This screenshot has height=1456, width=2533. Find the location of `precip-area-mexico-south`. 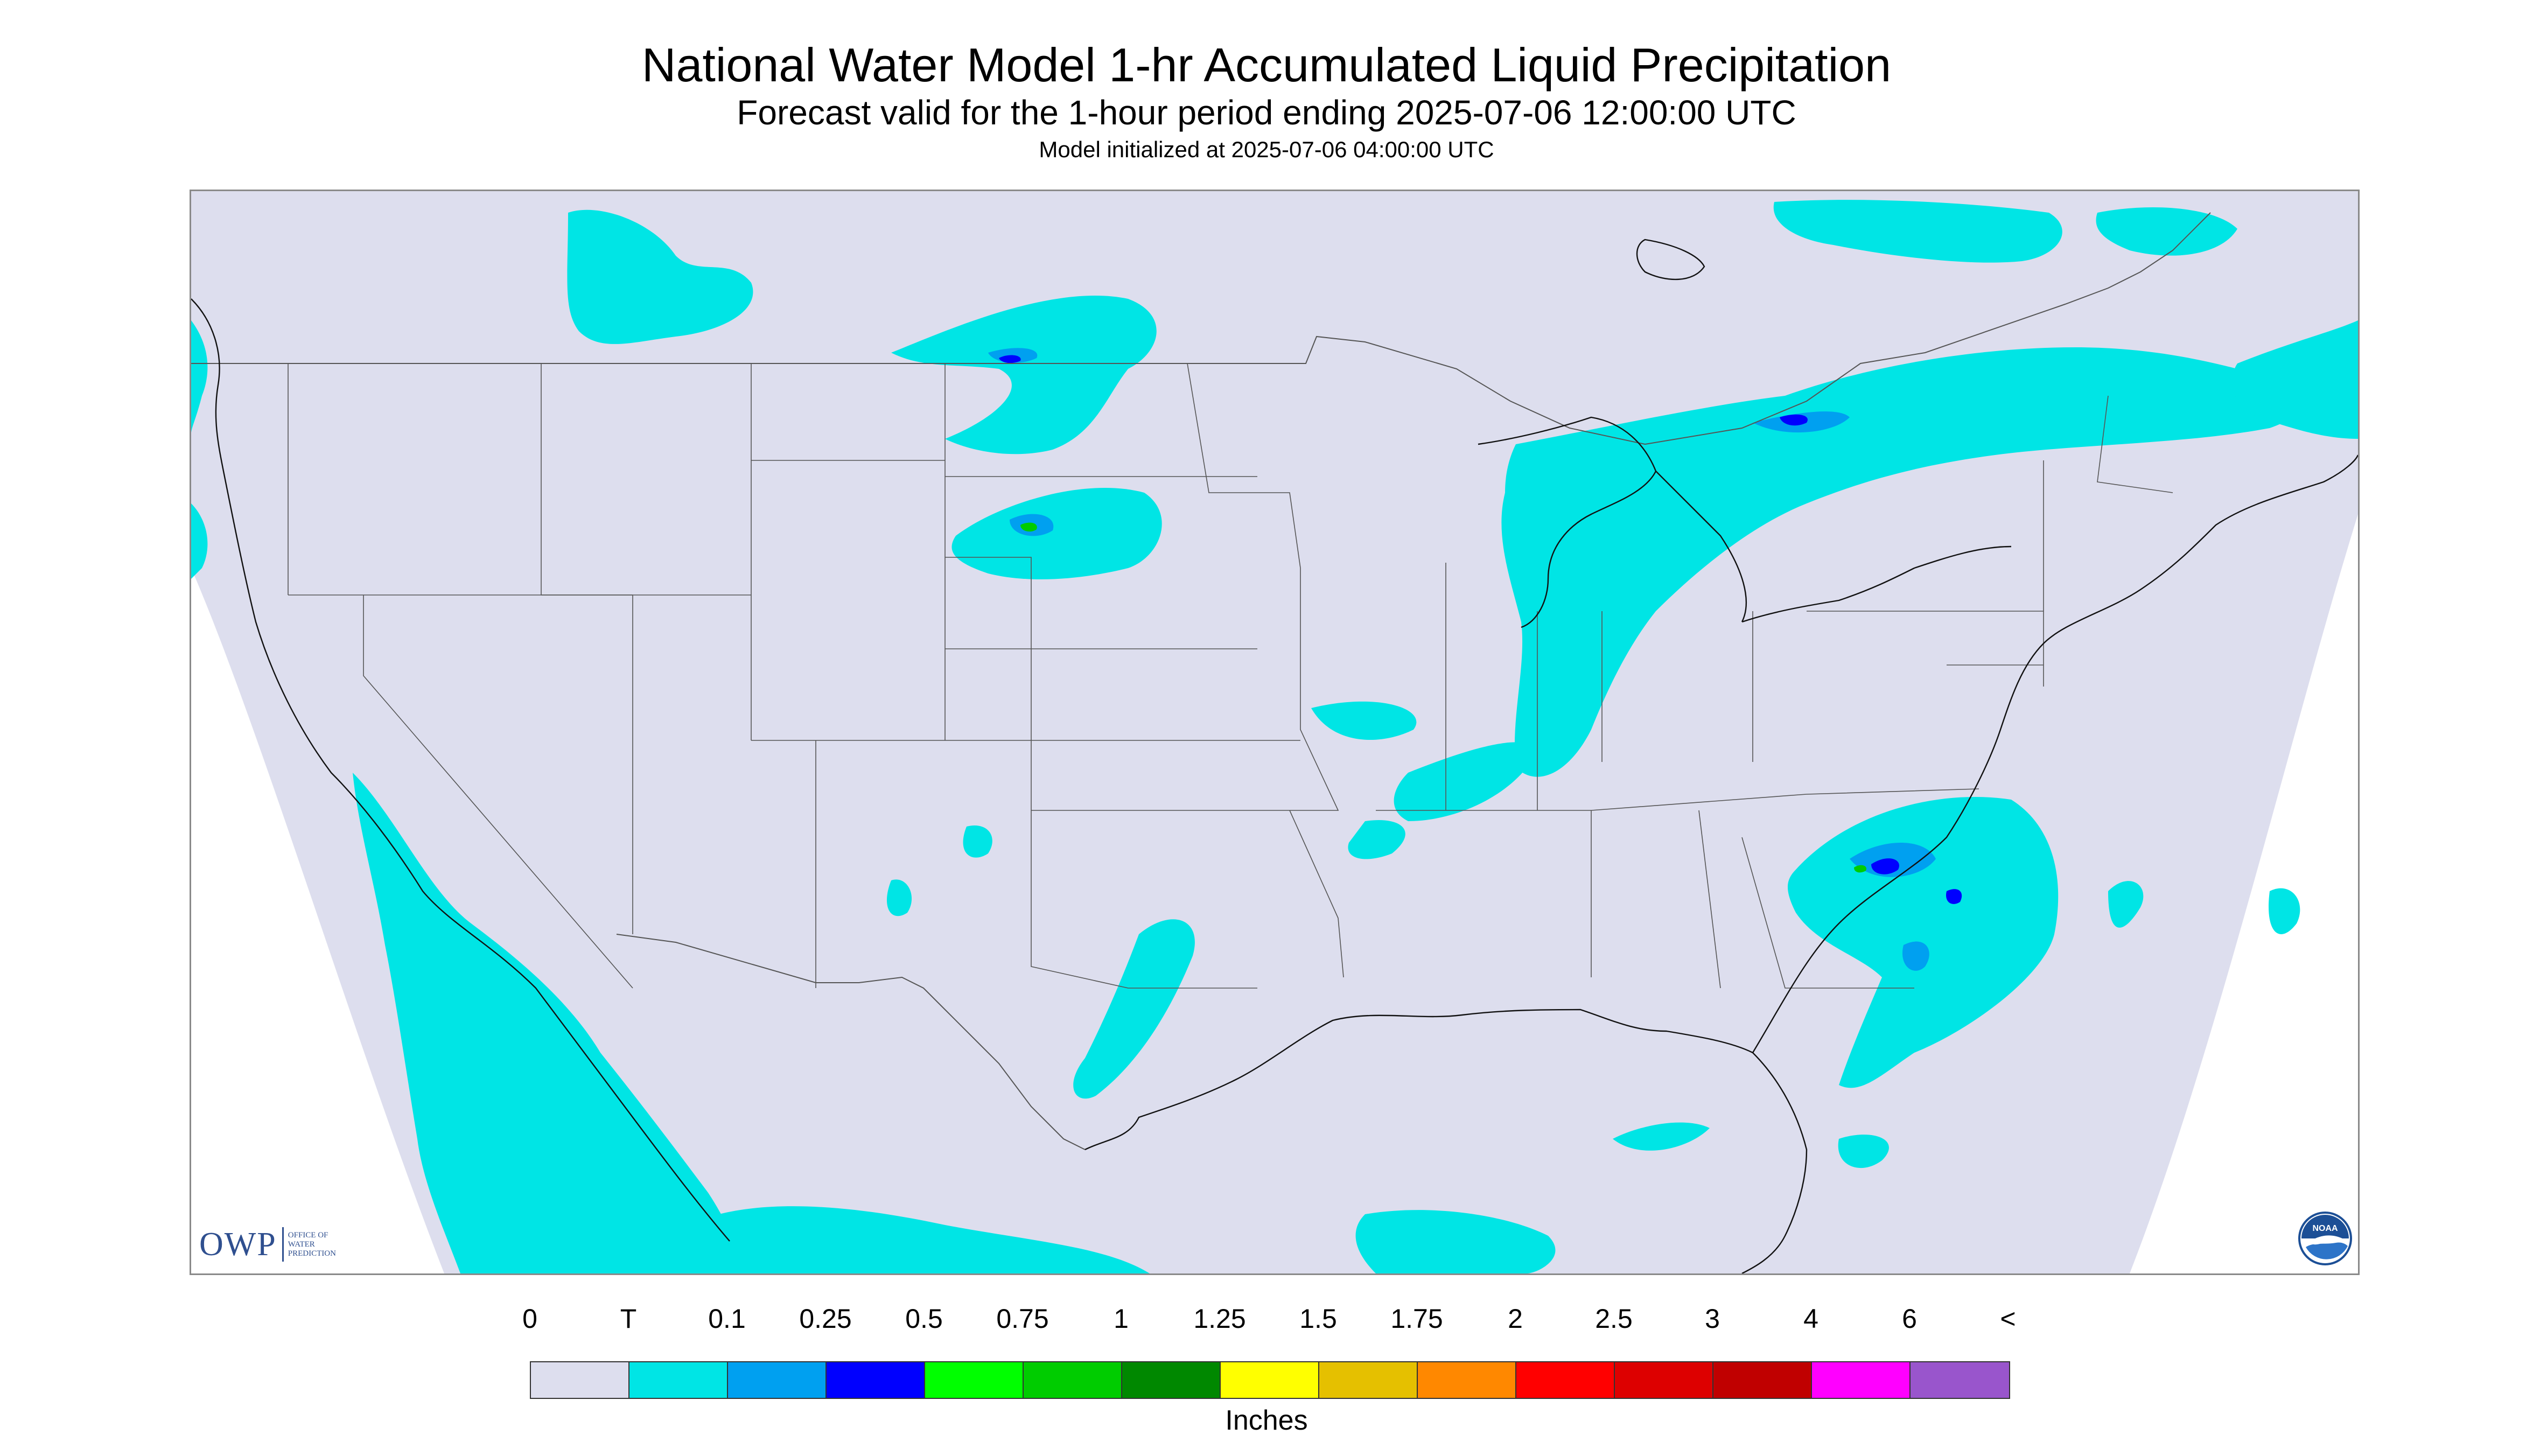

precip-area-mexico-south is located at coordinates (1137, 1239).